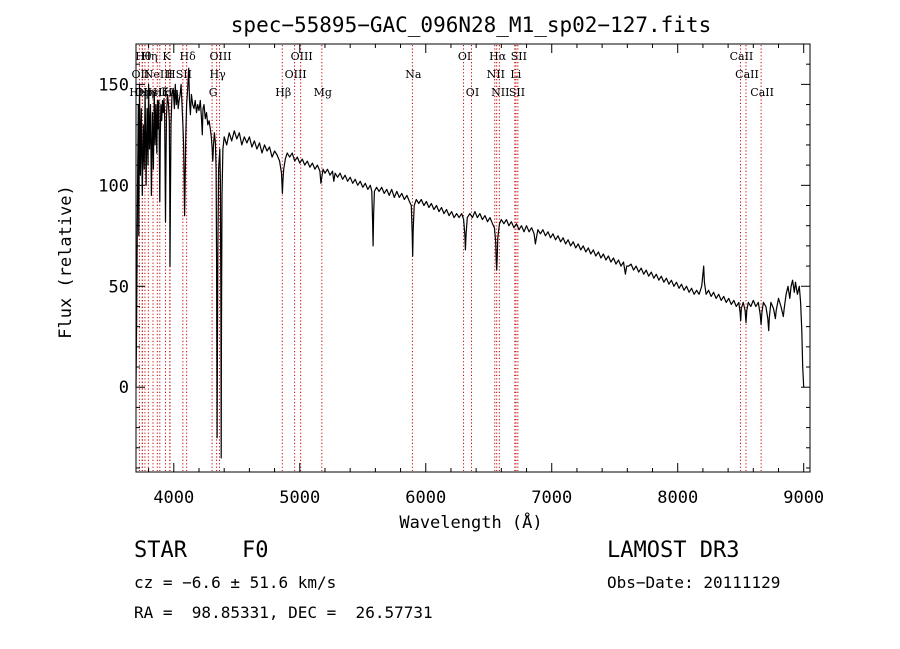 The width and height of the screenshot is (900, 649). What do you see at coordinates (119, 287) in the screenshot?
I see `y-tick-label: 50` at bounding box center [119, 287].